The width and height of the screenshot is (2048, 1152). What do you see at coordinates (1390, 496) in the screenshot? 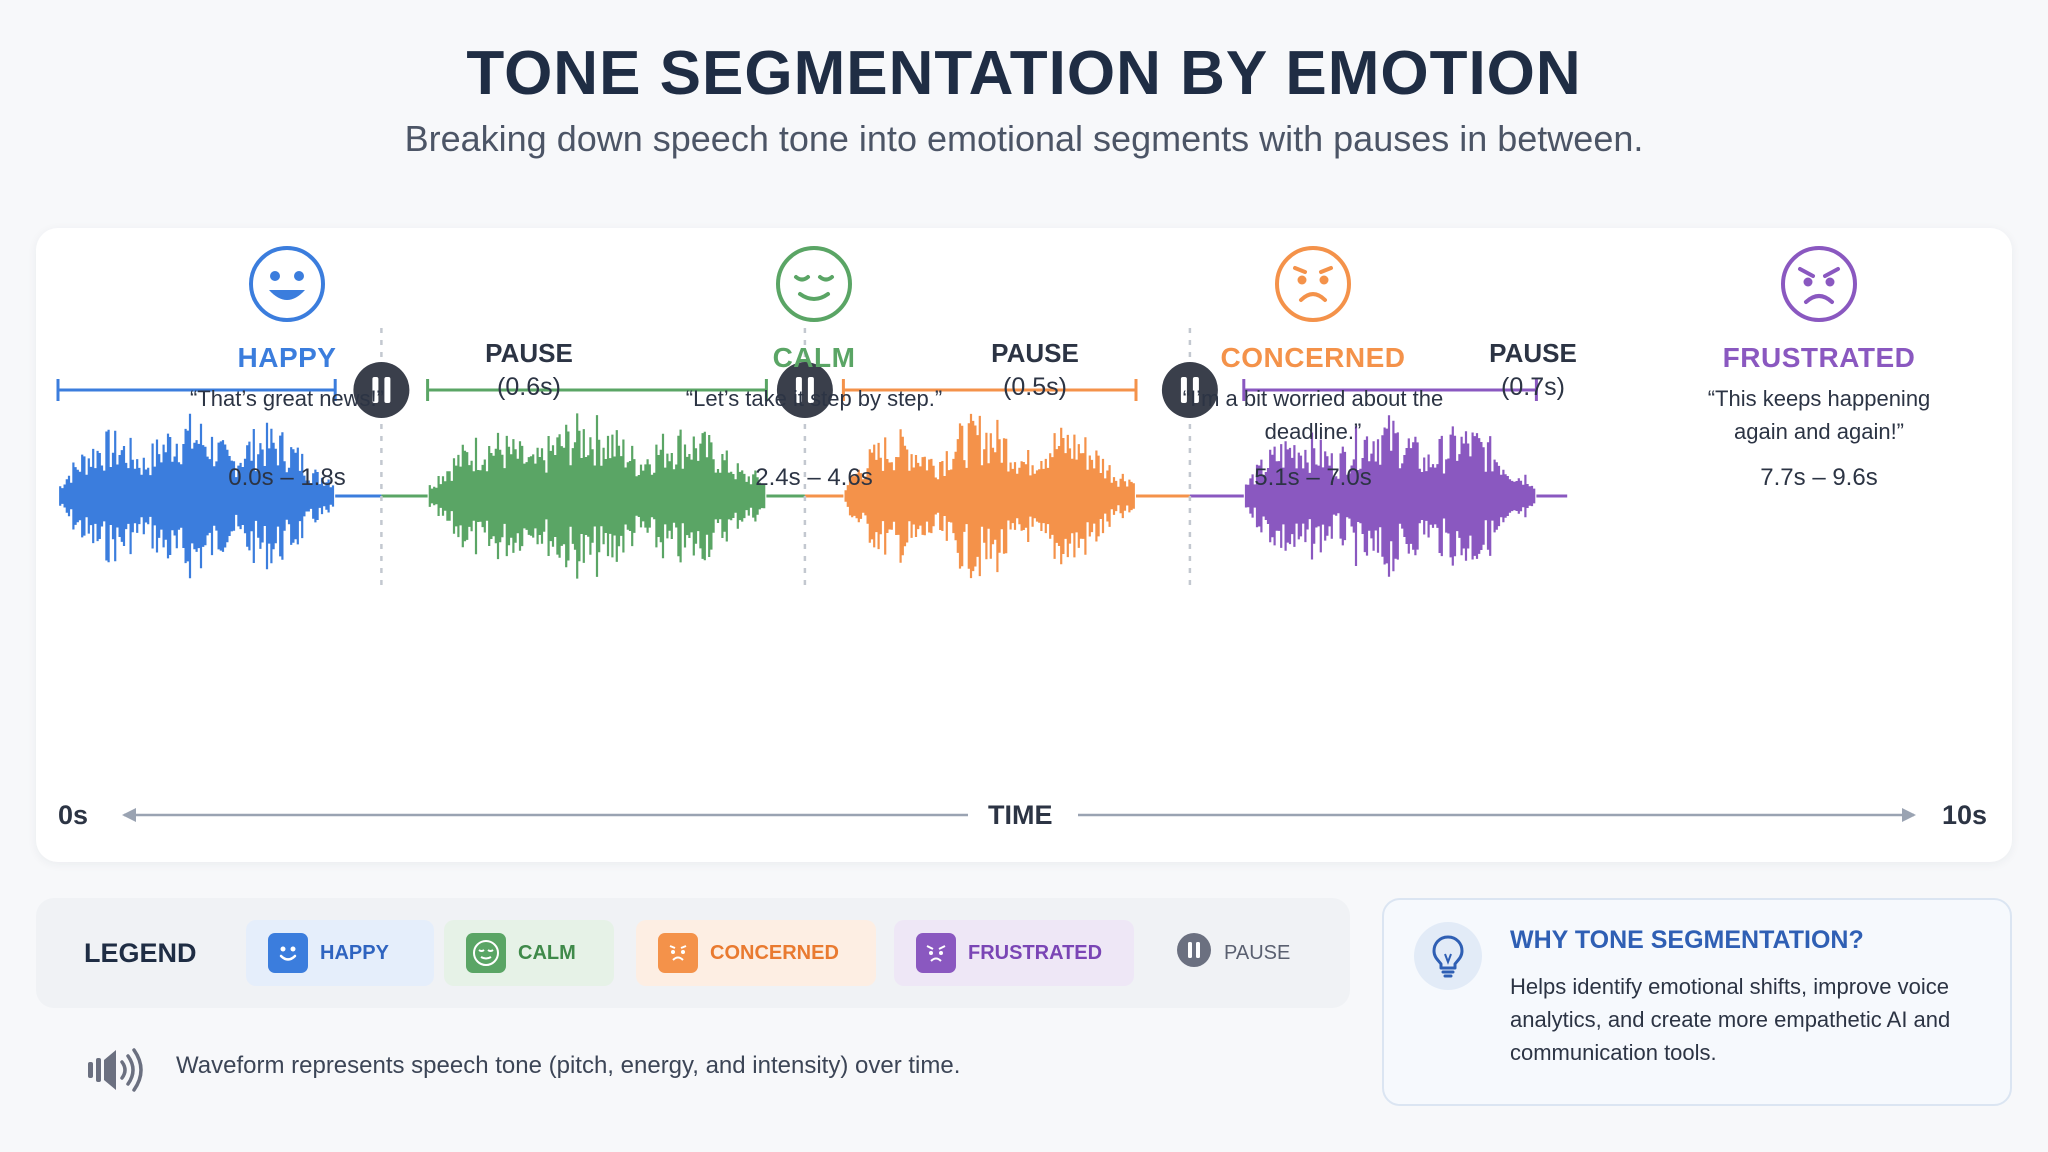
I see `waveform-frustrated` at bounding box center [1390, 496].